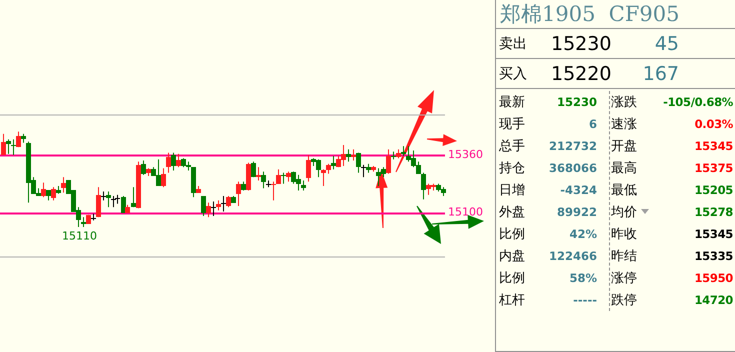  I want to click on text: 开盘, so click(624, 146).